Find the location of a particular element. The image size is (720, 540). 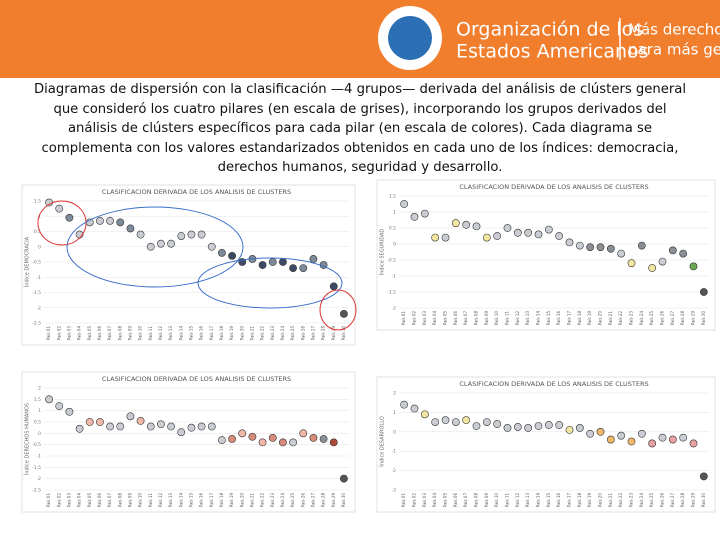

x-tick-label: País 30 is located at coordinates (703, 318).